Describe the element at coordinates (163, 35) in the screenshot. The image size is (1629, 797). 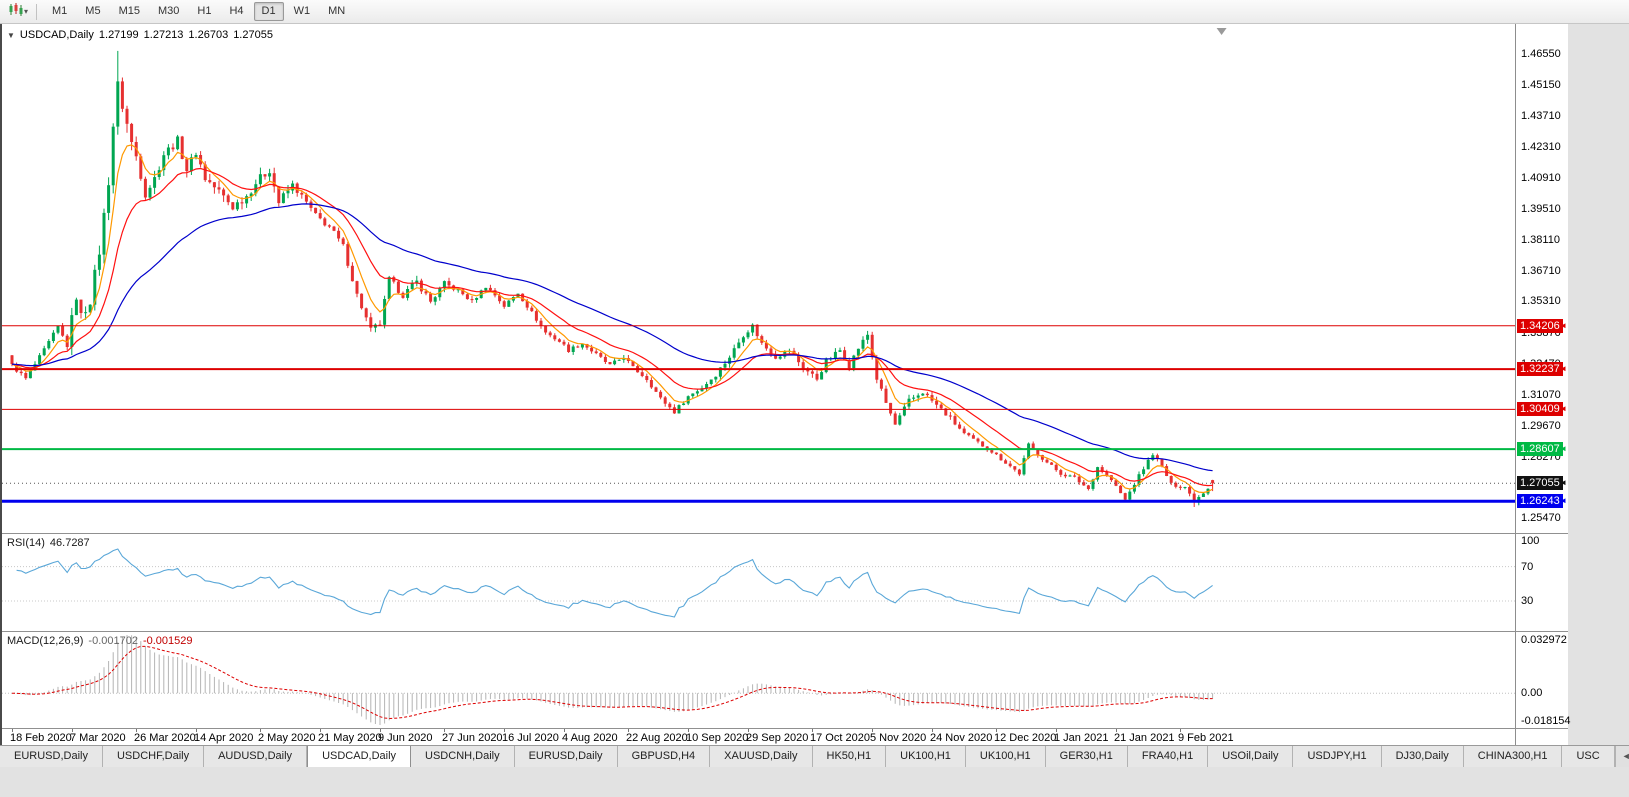
I see `ohlc-high-value: 1.27213` at that location.